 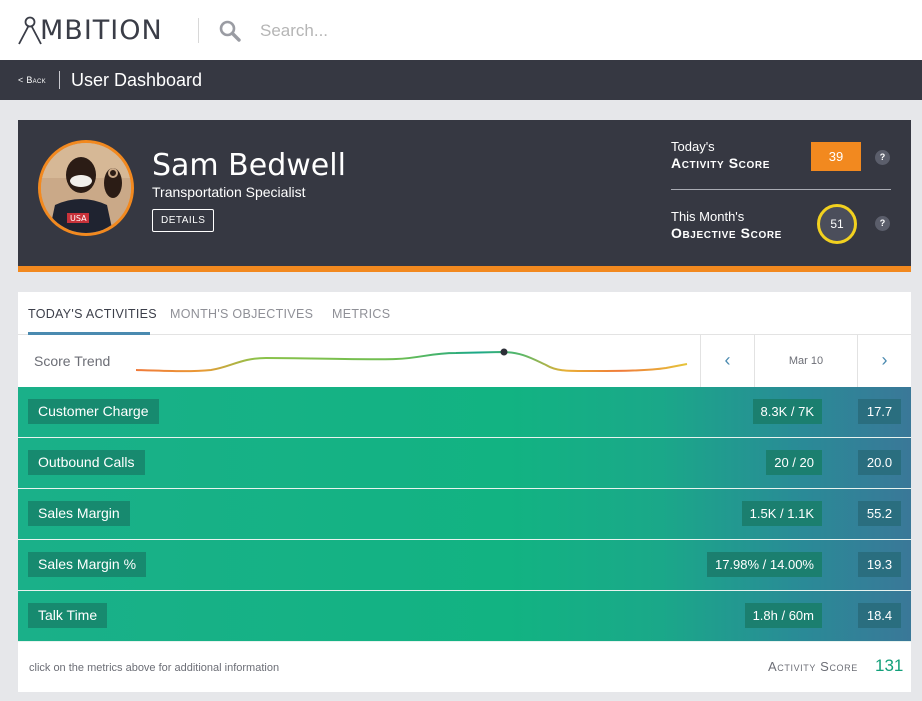 What do you see at coordinates (794, 462) in the screenshot?
I see `metric-value: 20 / 20` at bounding box center [794, 462].